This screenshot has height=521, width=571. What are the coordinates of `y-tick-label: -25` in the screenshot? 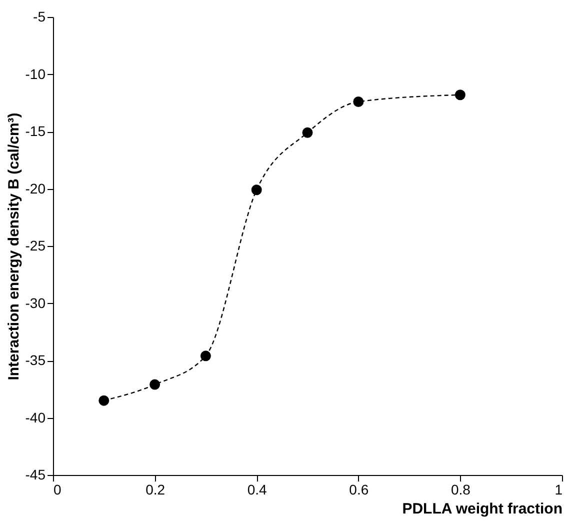 It's located at (35, 246).